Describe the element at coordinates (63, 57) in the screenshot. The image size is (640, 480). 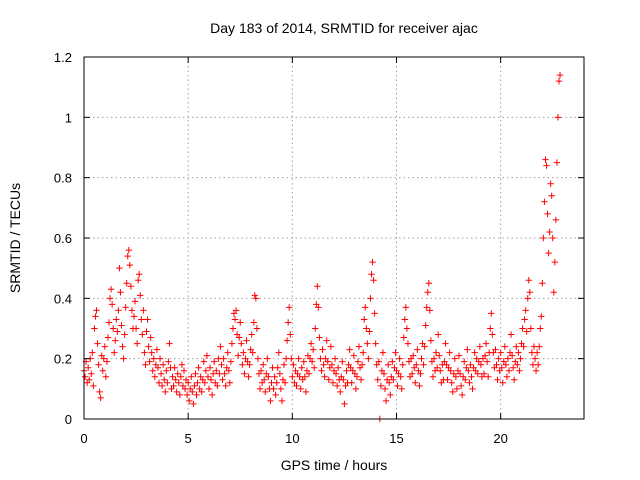
I see `y-tick-label: 1.2` at that location.